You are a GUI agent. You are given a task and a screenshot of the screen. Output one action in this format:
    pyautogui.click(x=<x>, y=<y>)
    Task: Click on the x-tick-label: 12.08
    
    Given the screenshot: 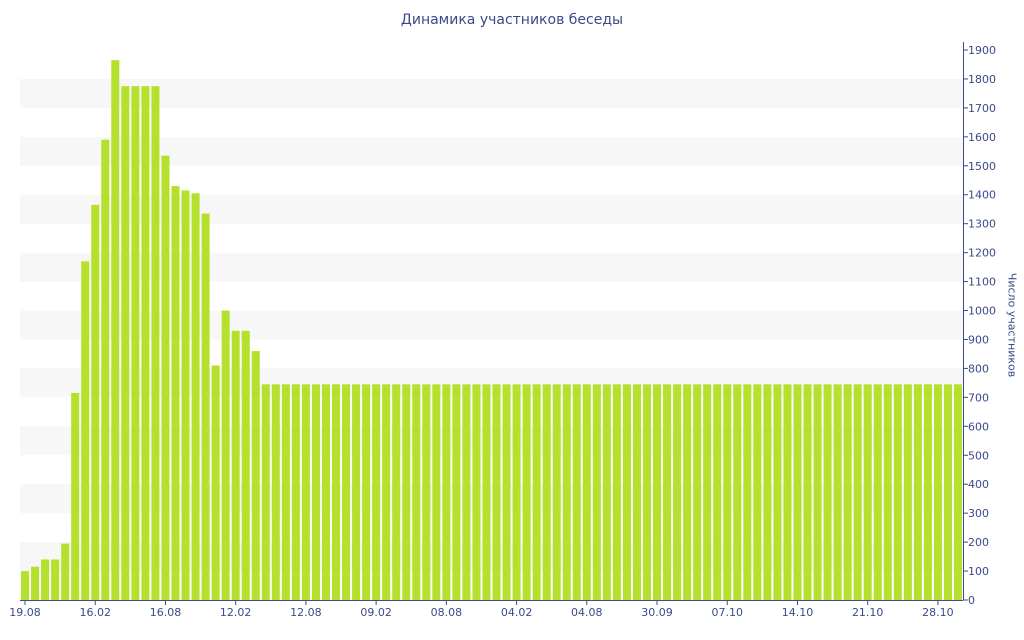 What is the action you would take?
    pyautogui.click(x=306, y=612)
    